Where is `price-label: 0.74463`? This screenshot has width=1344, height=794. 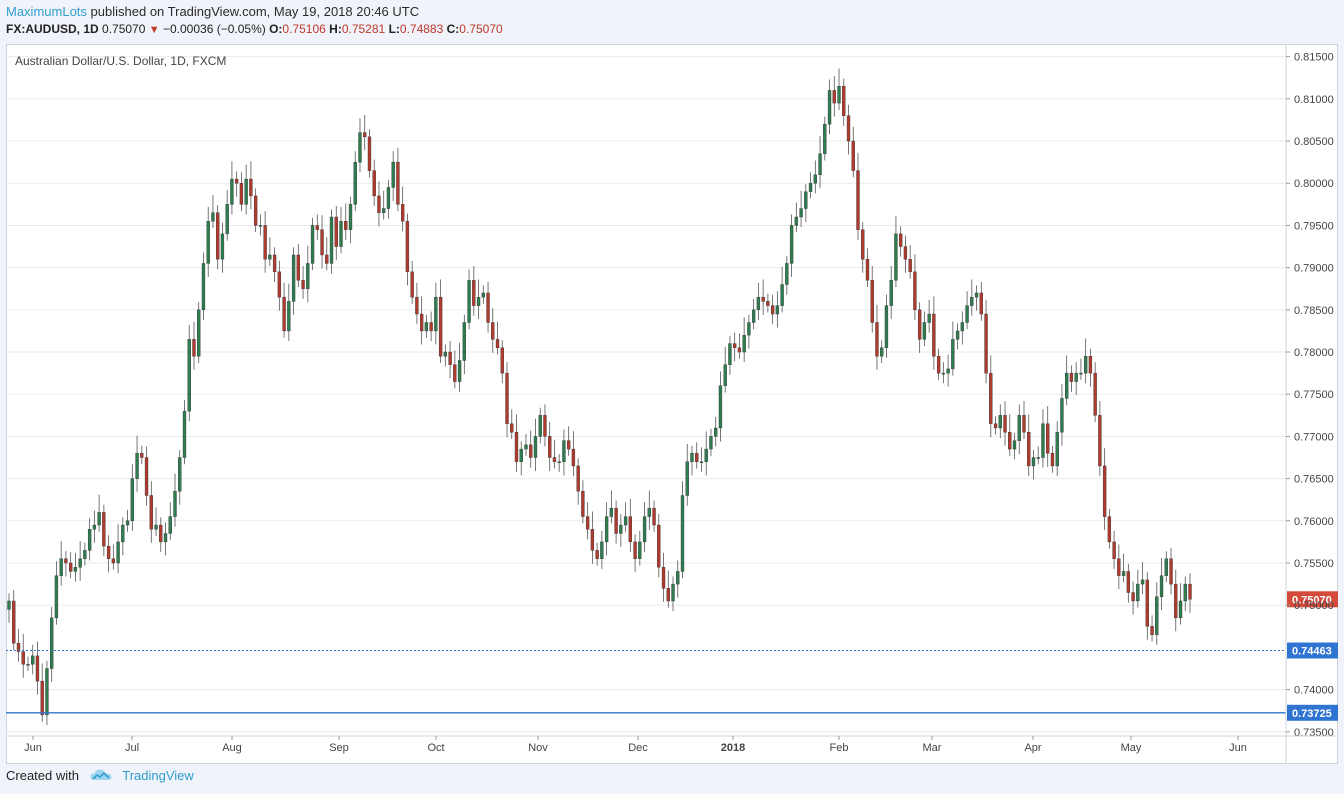
price-label: 0.74463 is located at coordinates (1312, 652).